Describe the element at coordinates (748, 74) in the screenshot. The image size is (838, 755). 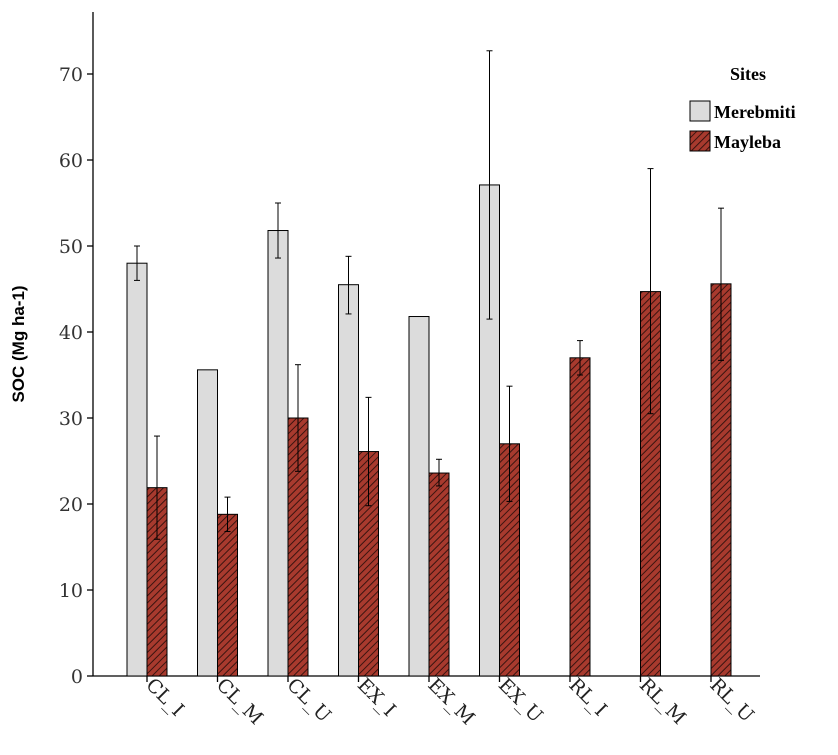
I see `legend-title: Sites` at that location.